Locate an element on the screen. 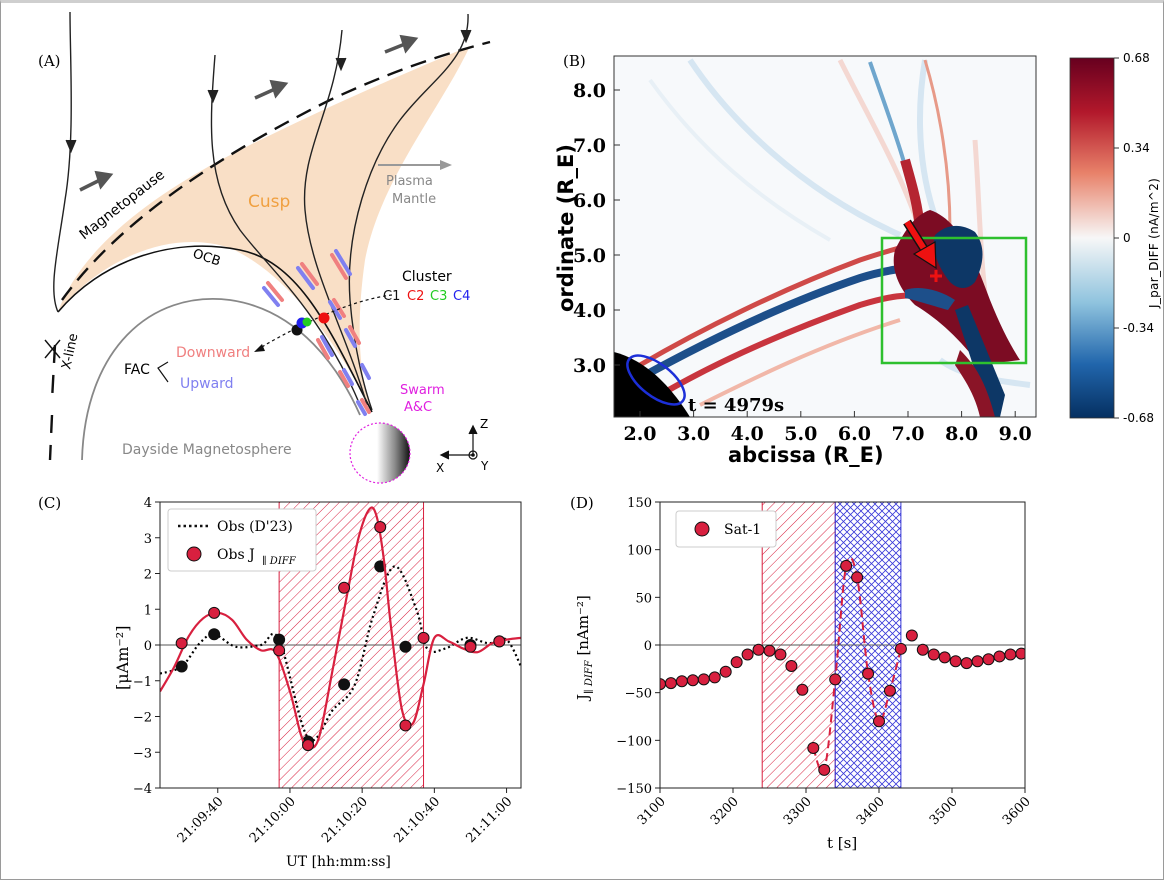 Image resolution: width=1164 pixels, height=880 pixels. panel-b-yticks: 3.0 4.0 5.0 6.0 7.0 8.0 is located at coordinates (596, 228).